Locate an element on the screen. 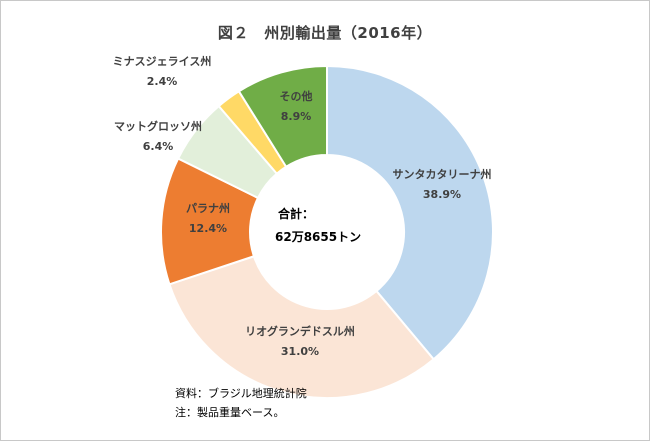  slice-percent-label: 2.4% is located at coordinates (162, 81).